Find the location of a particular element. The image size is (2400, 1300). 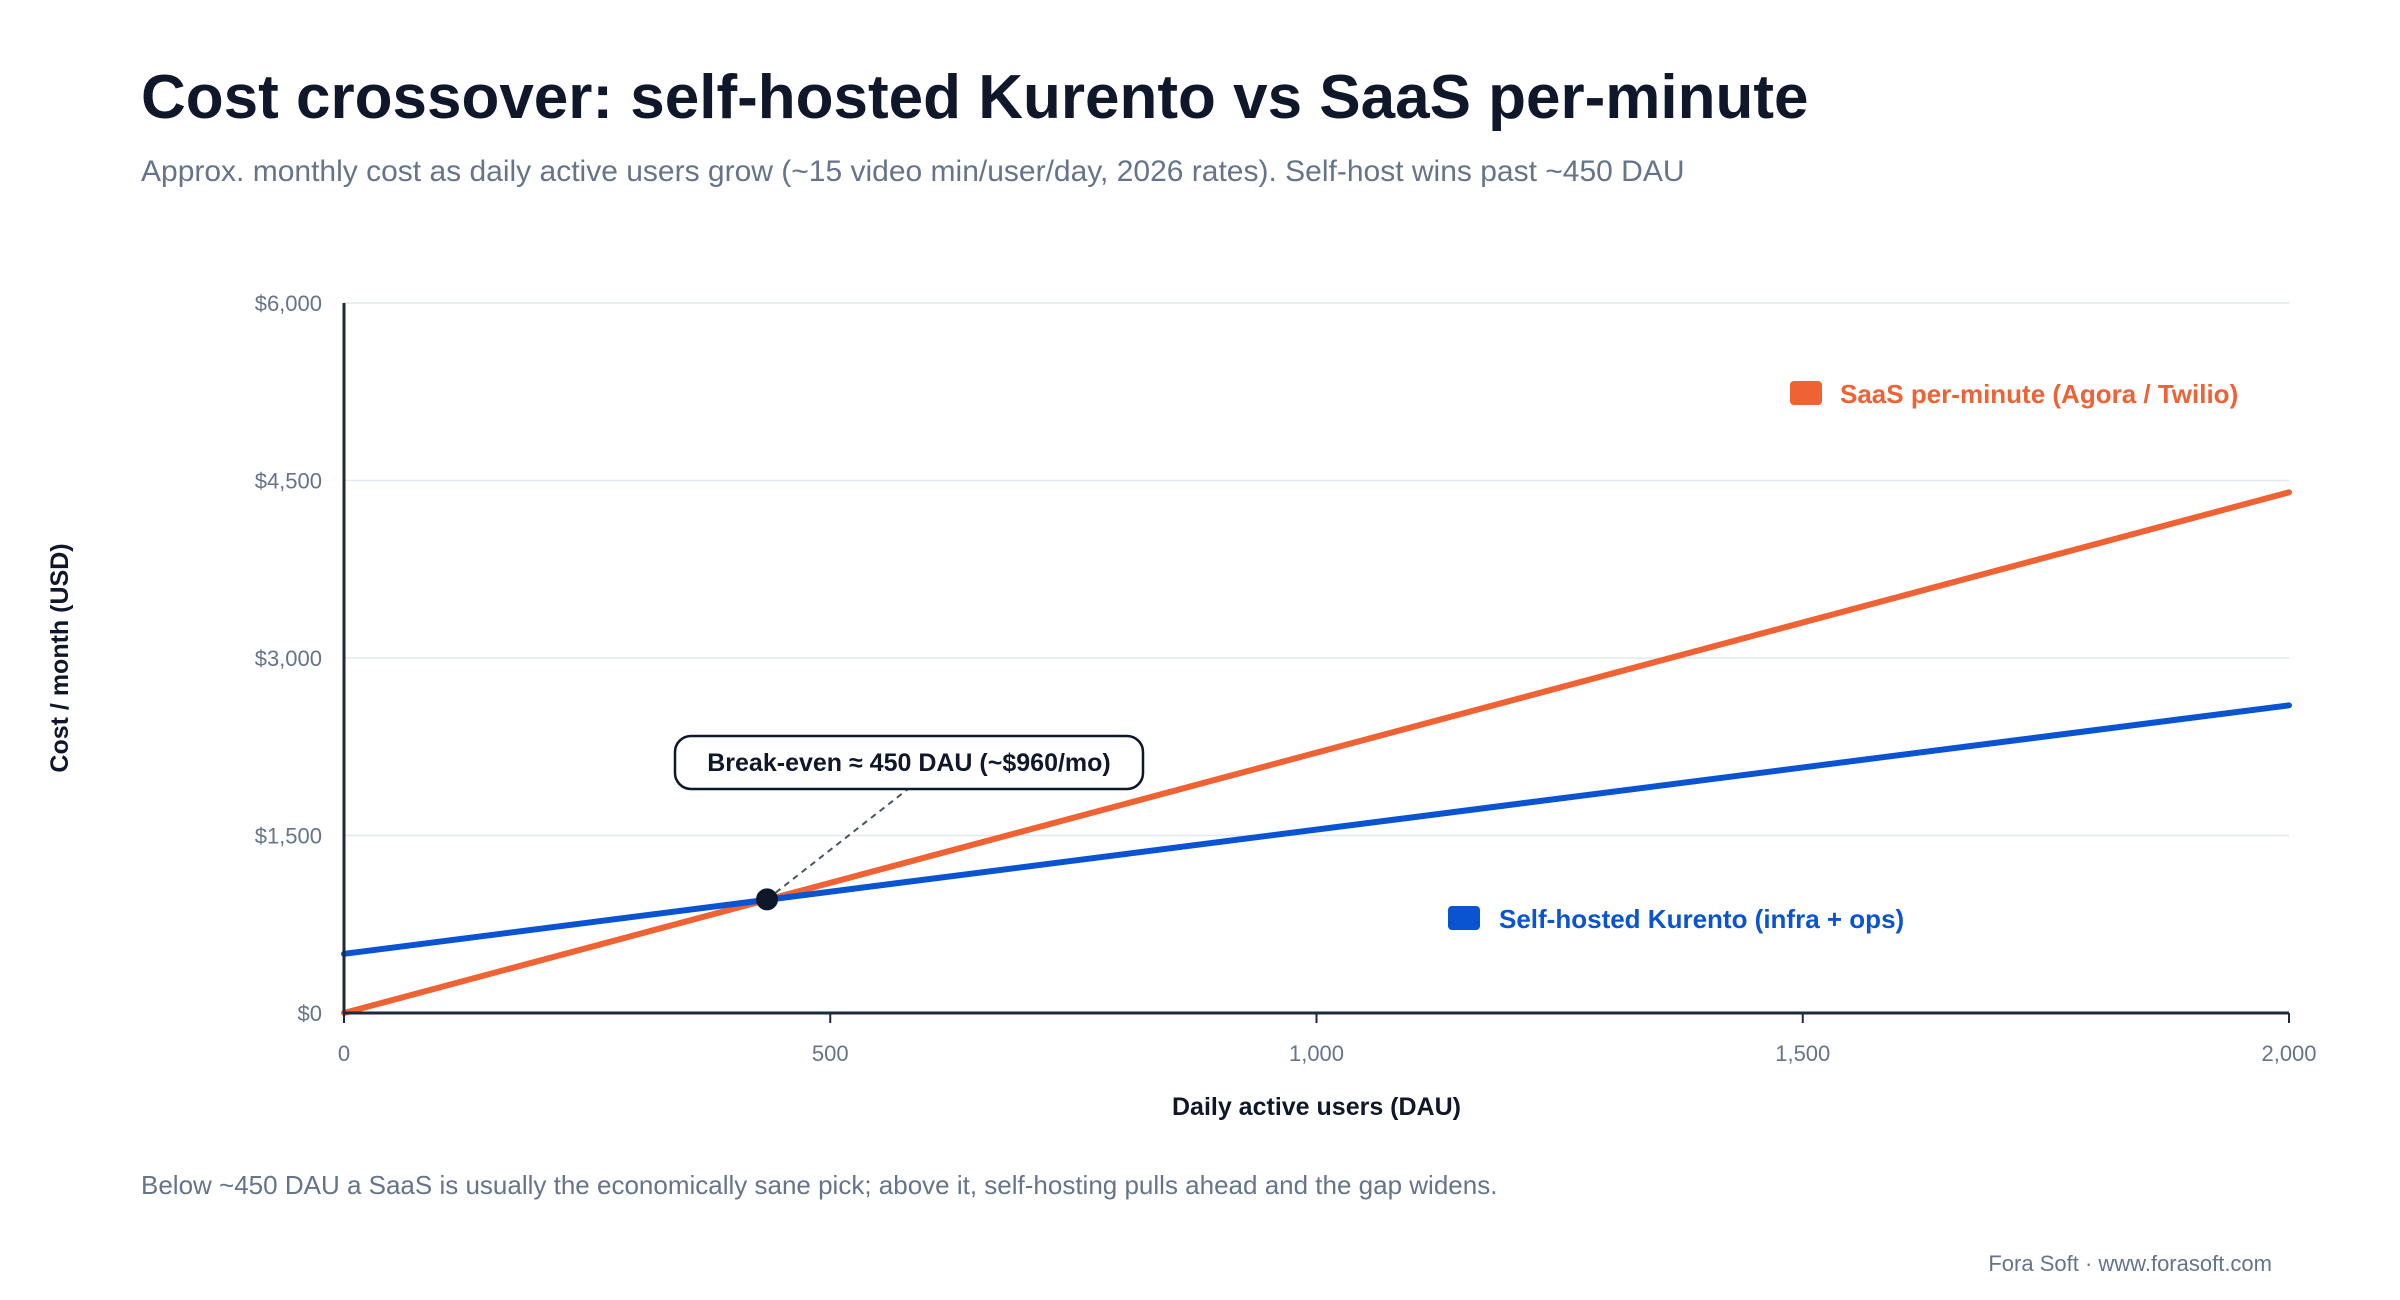

legend-label: SaaS per-minute (Agora / Twilio) is located at coordinates (2039, 394).